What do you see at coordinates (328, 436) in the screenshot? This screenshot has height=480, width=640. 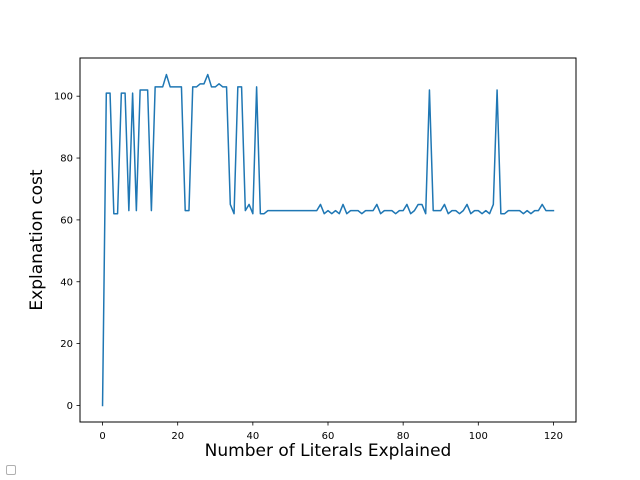 I see `x-tick-label: 60` at bounding box center [328, 436].